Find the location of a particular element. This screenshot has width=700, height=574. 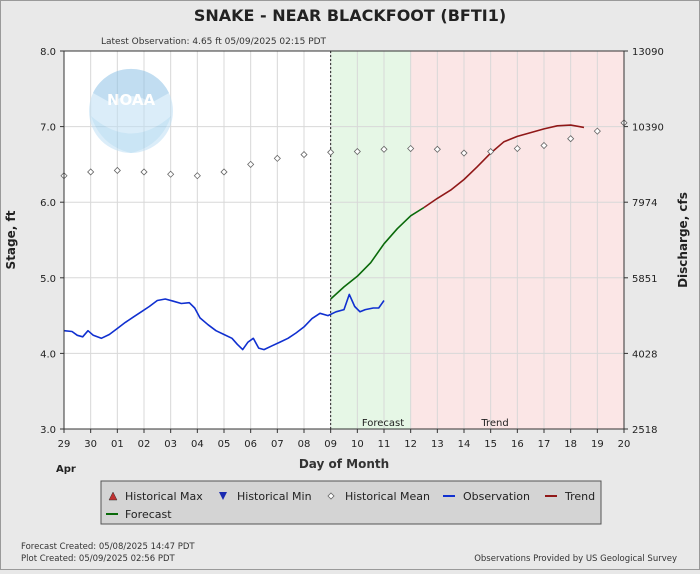

x-tick-label: 06 is located at coordinates (250, 444).